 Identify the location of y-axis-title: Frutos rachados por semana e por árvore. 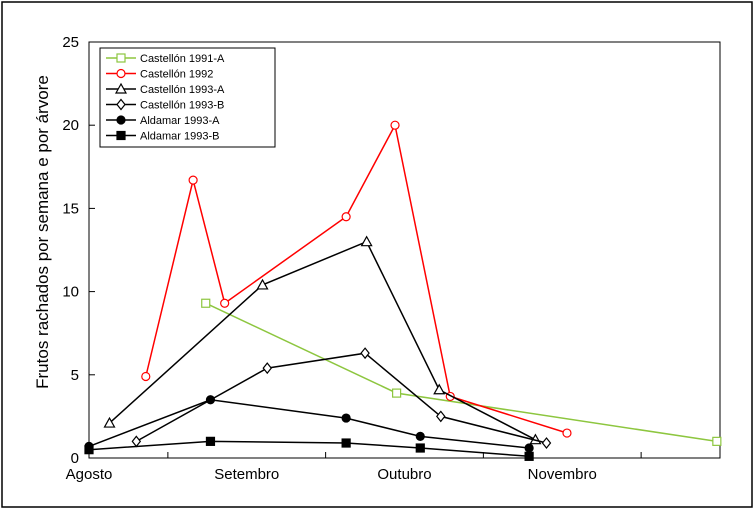
(42, 232).